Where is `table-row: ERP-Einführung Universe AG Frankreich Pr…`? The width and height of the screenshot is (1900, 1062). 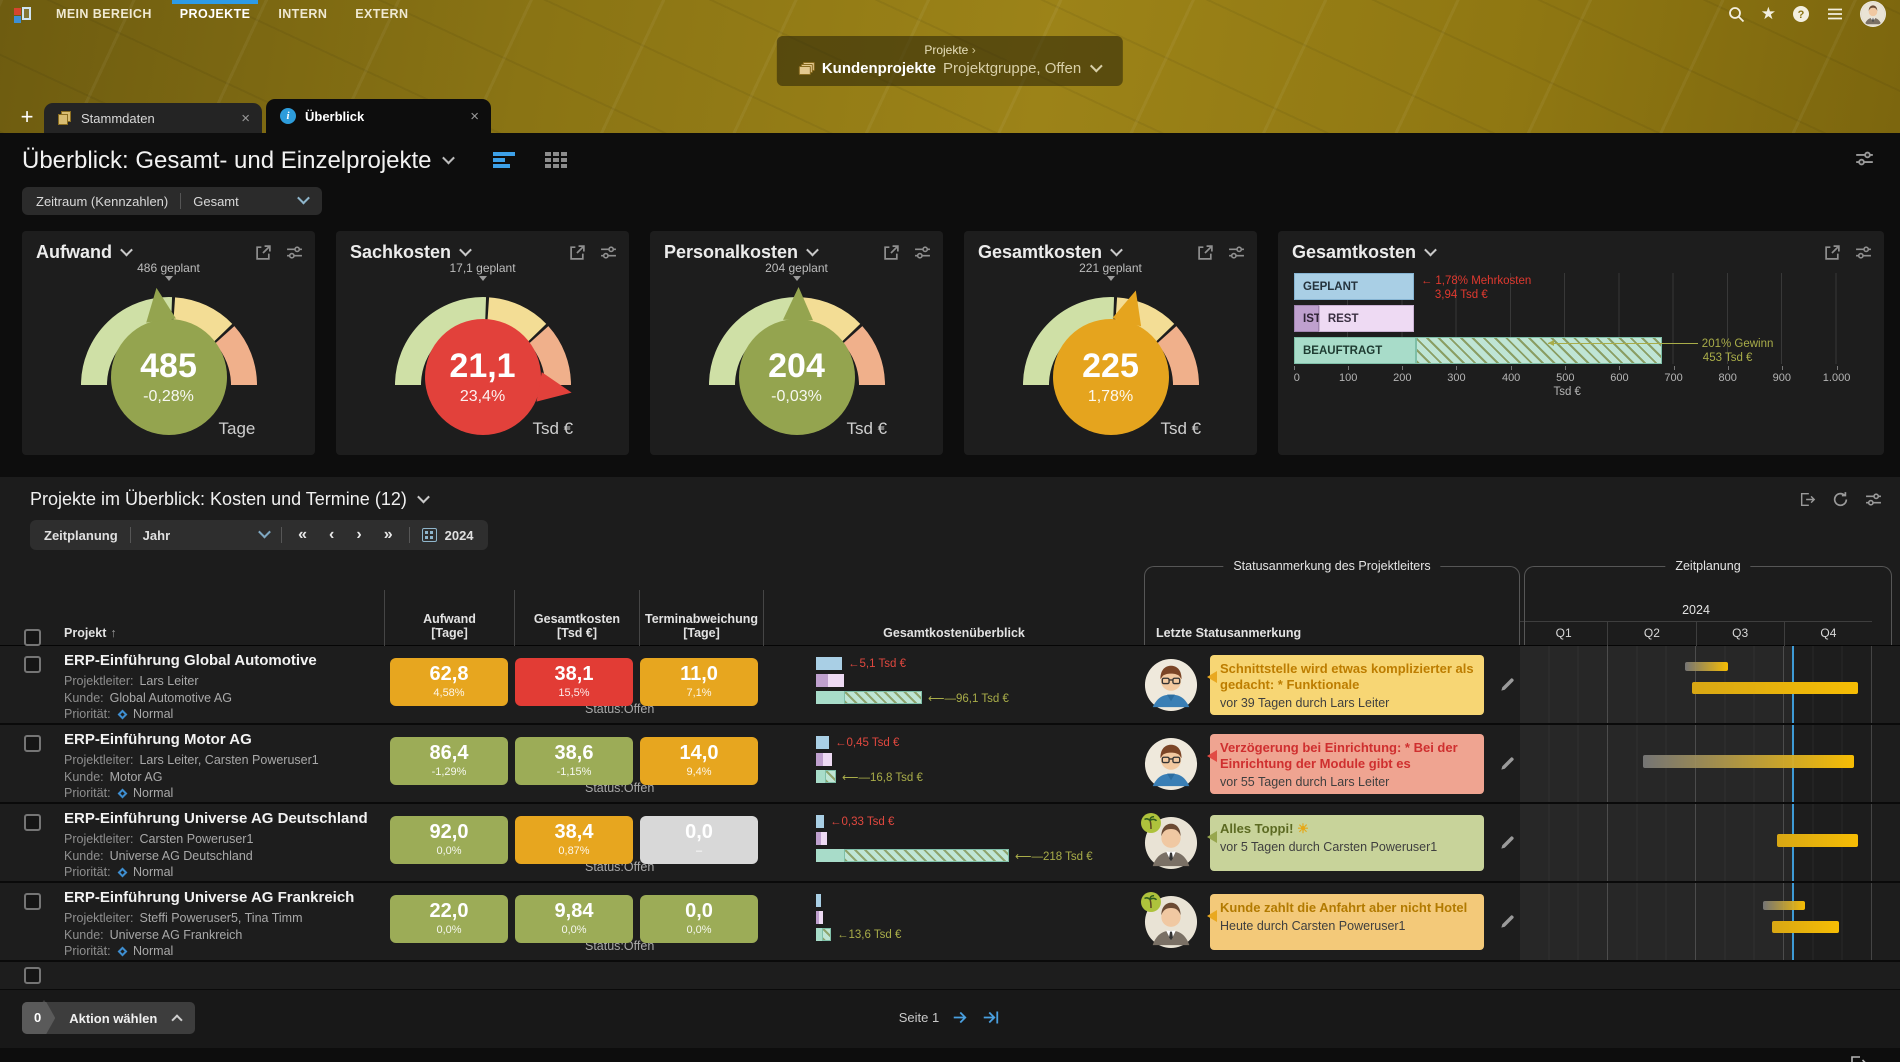
table-row: ERP-Einführung Universe AG Frankreich Pr… is located at coordinates (950, 922).